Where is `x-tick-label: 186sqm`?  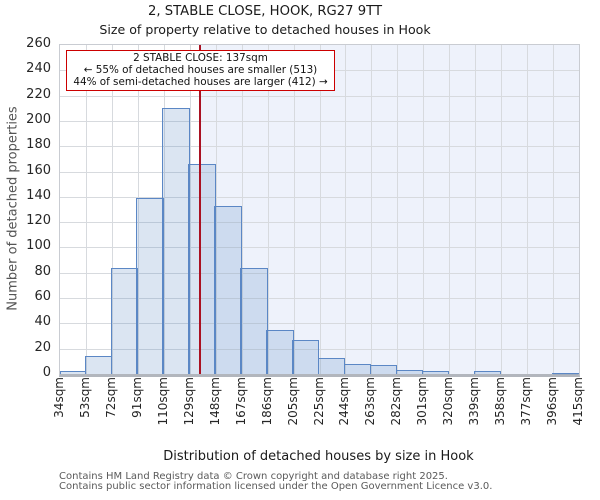 x-tick-label: 186sqm is located at coordinates (266, 401).